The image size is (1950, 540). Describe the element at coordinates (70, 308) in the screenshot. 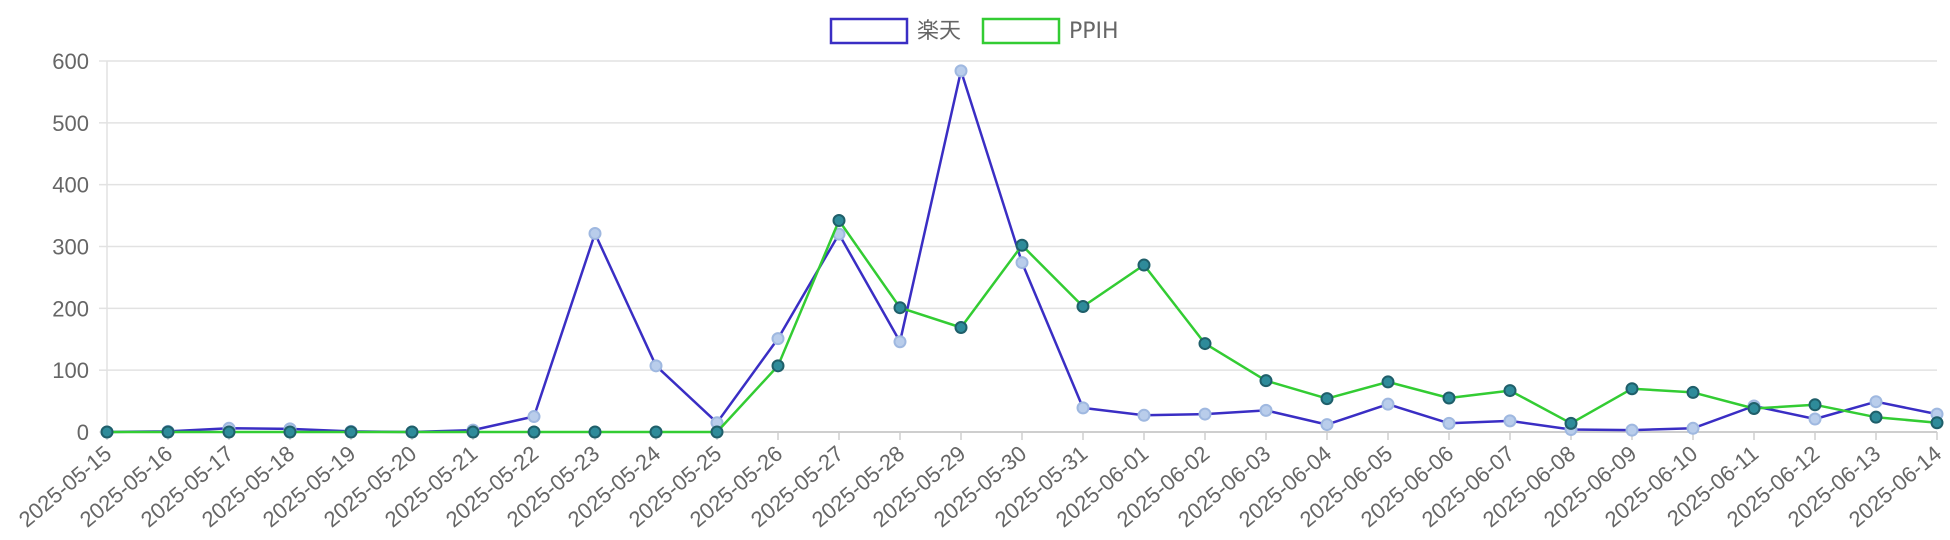

I see `y-tick-label: 200` at that location.